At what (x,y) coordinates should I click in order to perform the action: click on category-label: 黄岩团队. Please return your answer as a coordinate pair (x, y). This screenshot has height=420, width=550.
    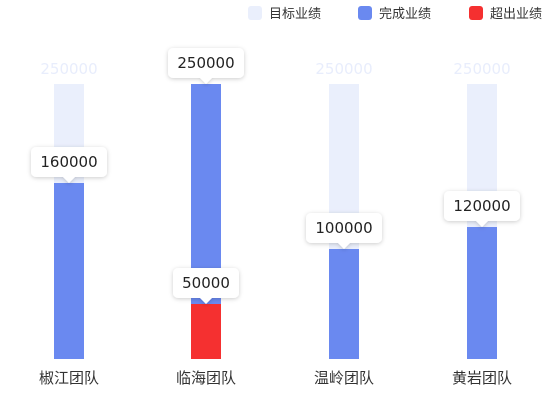
    Looking at the image, I should click on (482, 378).